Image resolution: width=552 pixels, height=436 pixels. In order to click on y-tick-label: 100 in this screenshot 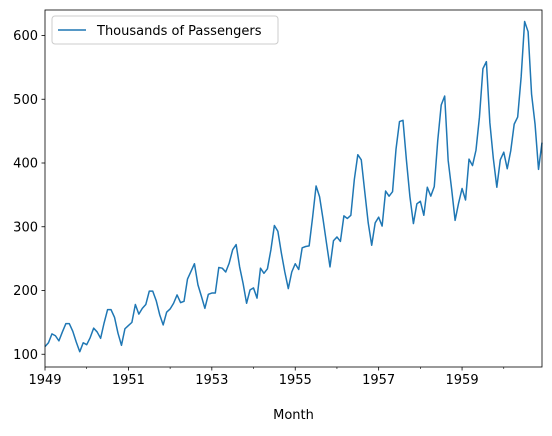, I will do `click(25, 355)`.